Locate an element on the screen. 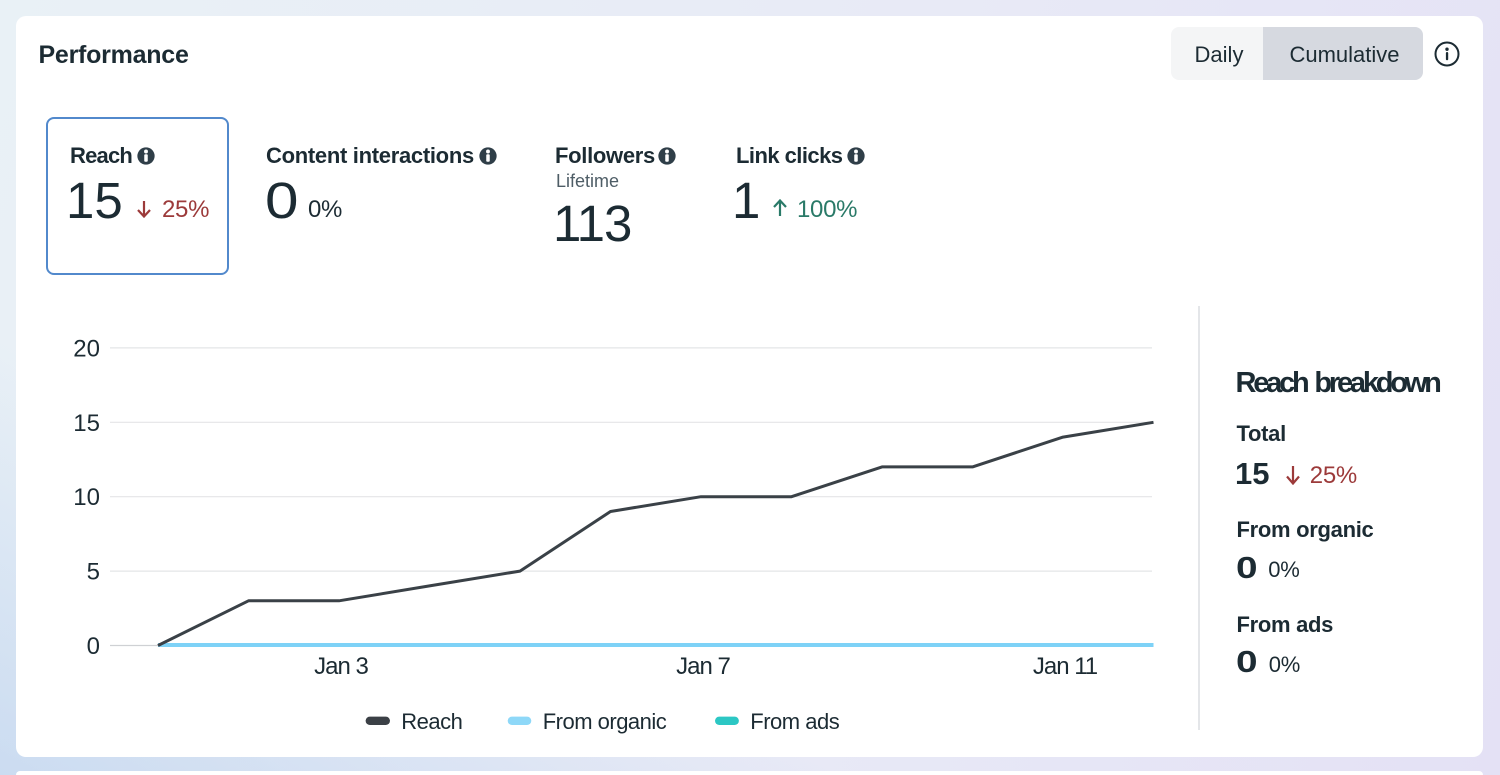  svg-text: 5 is located at coordinates (93, 572).